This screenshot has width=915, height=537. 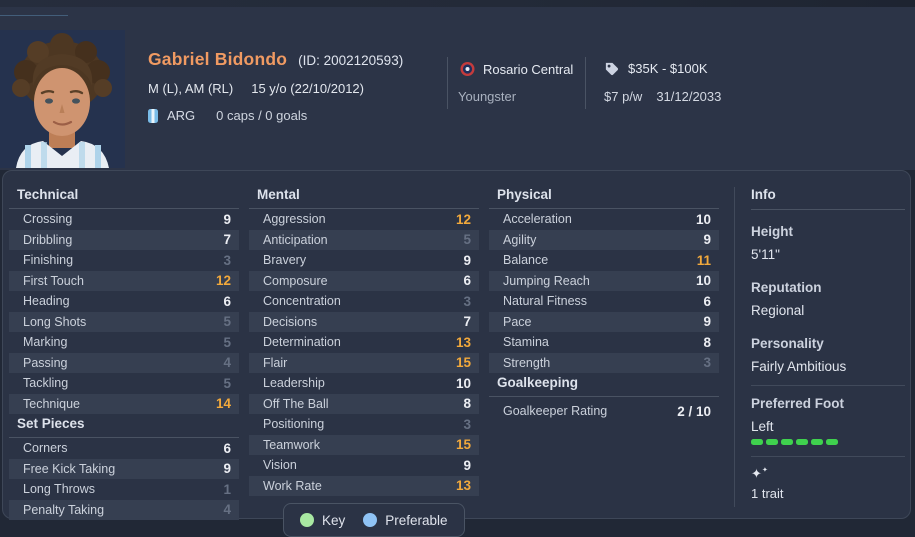 What do you see at coordinates (364, 444) in the screenshot?
I see `attribute-row: Teamwork 15` at bounding box center [364, 444].